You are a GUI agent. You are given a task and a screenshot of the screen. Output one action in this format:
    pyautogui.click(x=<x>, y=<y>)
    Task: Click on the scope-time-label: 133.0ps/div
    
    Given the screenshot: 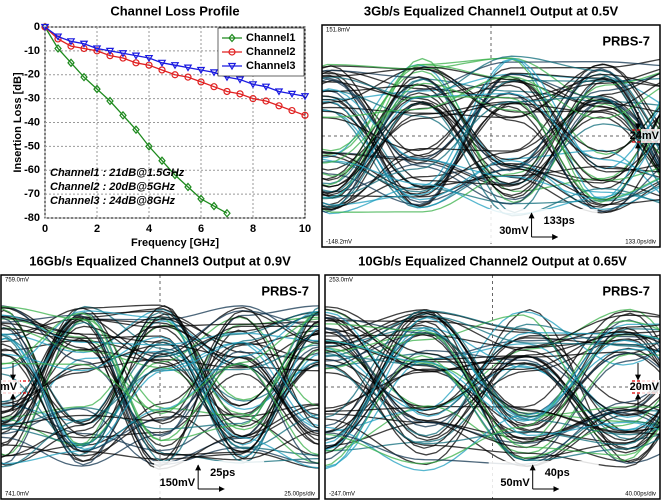 What is the action you would take?
    pyautogui.click(x=640, y=243)
    